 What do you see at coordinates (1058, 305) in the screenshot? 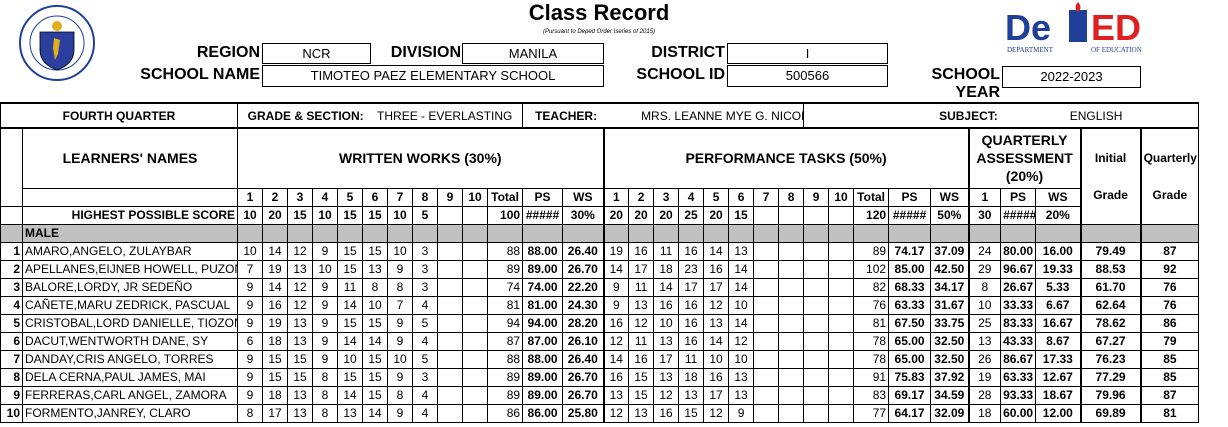
I see `qa-ws: 6.67` at bounding box center [1058, 305].